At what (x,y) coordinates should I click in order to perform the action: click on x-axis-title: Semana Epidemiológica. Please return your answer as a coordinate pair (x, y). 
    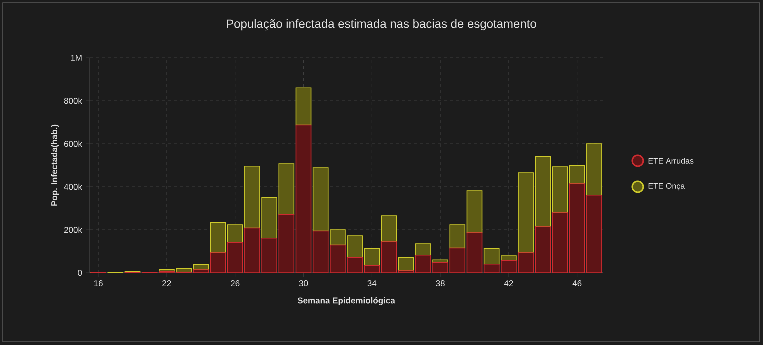
    Looking at the image, I should click on (347, 301).